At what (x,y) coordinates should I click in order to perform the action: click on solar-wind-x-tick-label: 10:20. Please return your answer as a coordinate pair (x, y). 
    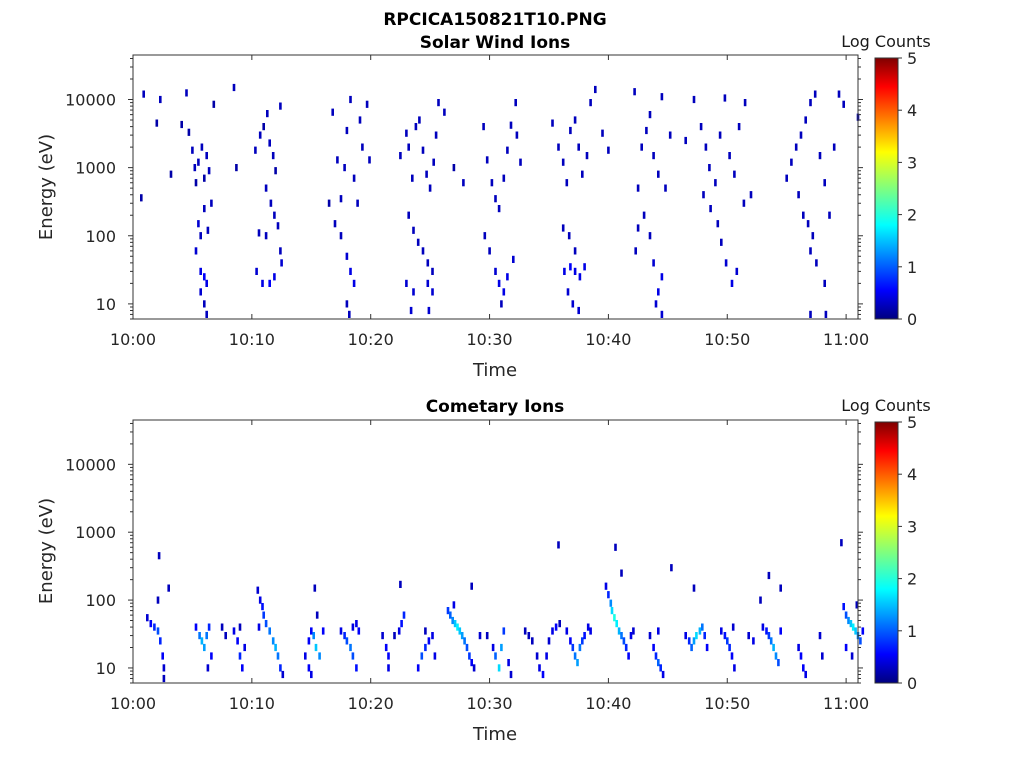
    Looking at the image, I should click on (371, 339).